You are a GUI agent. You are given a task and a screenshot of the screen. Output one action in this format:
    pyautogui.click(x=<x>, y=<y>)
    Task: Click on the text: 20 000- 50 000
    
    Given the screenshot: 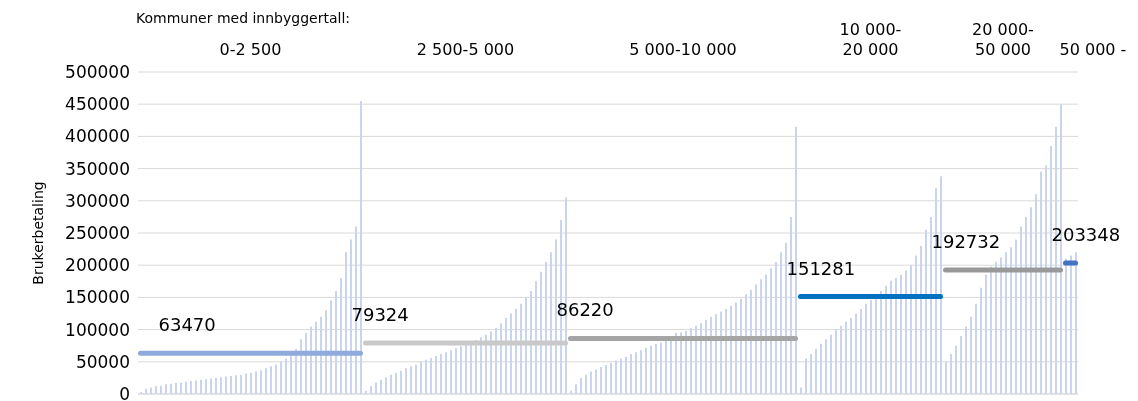 What is the action you would take?
    pyautogui.click(x=1003, y=39)
    